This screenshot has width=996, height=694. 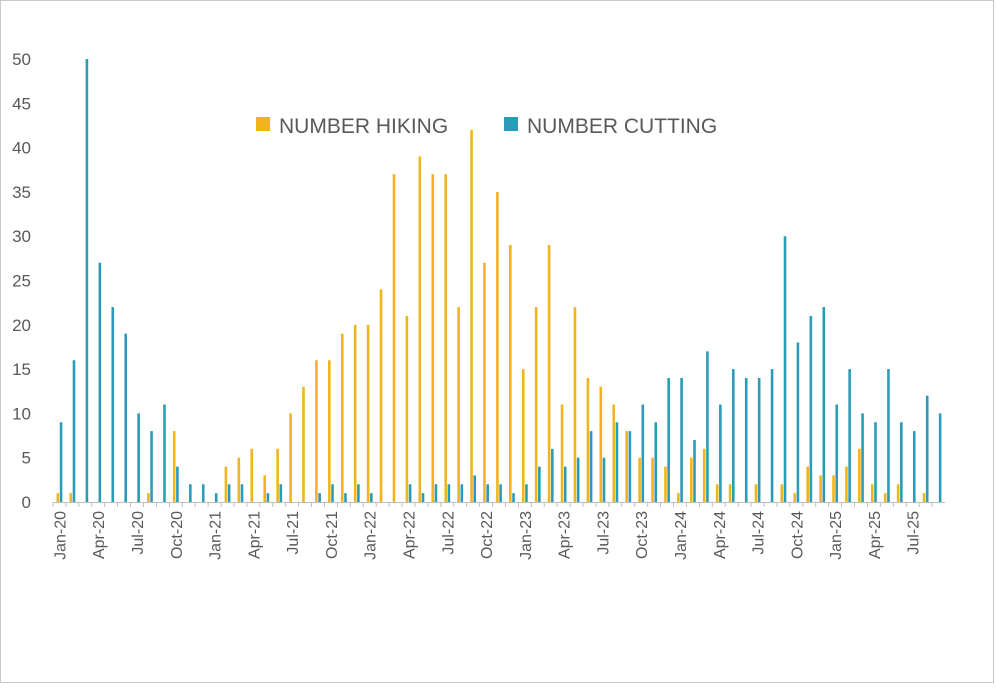 What do you see at coordinates (914, 533) in the screenshot?
I see `x-tick-label: Jul-25` at bounding box center [914, 533].